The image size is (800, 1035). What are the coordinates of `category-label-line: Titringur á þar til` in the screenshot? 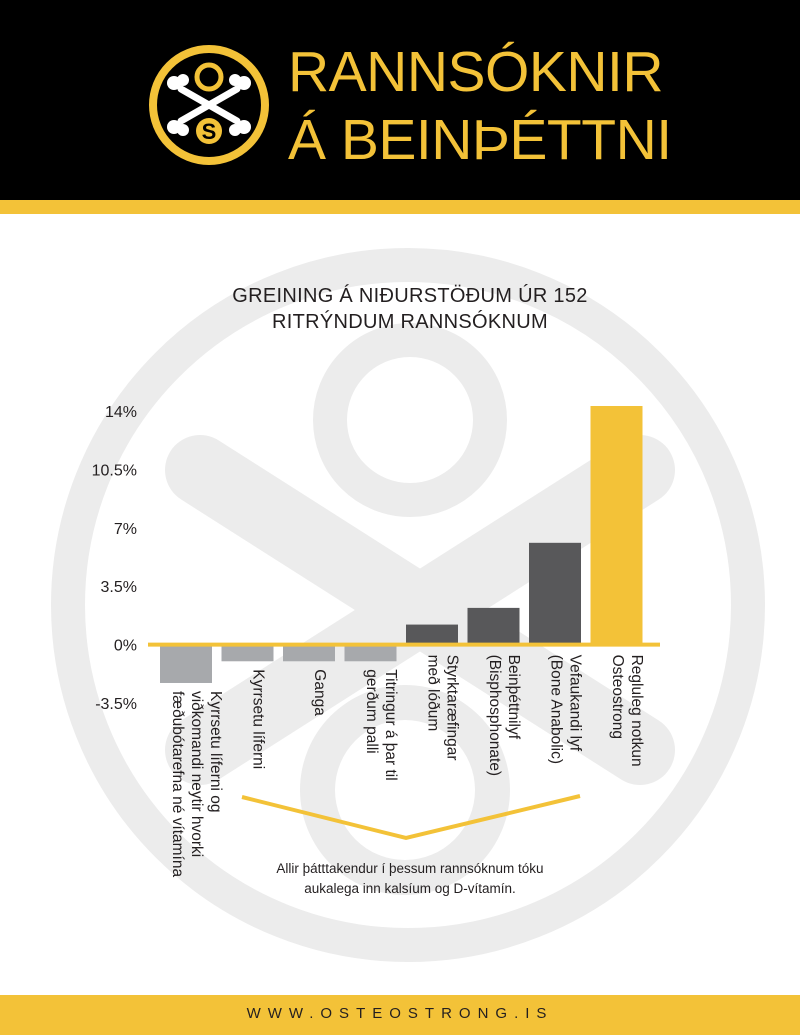 It's located at (390, 724).